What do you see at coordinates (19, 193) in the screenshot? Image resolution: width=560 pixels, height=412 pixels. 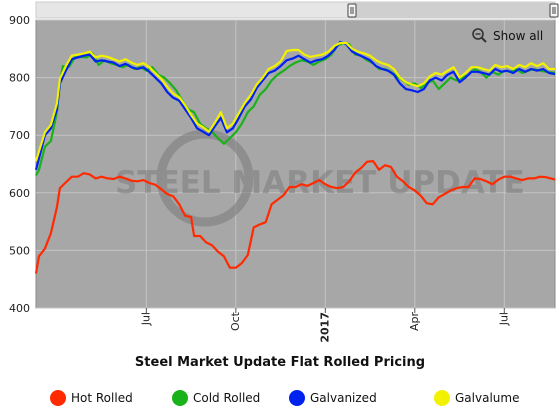 I see `y-tick-label: 600` at bounding box center [19, 193].